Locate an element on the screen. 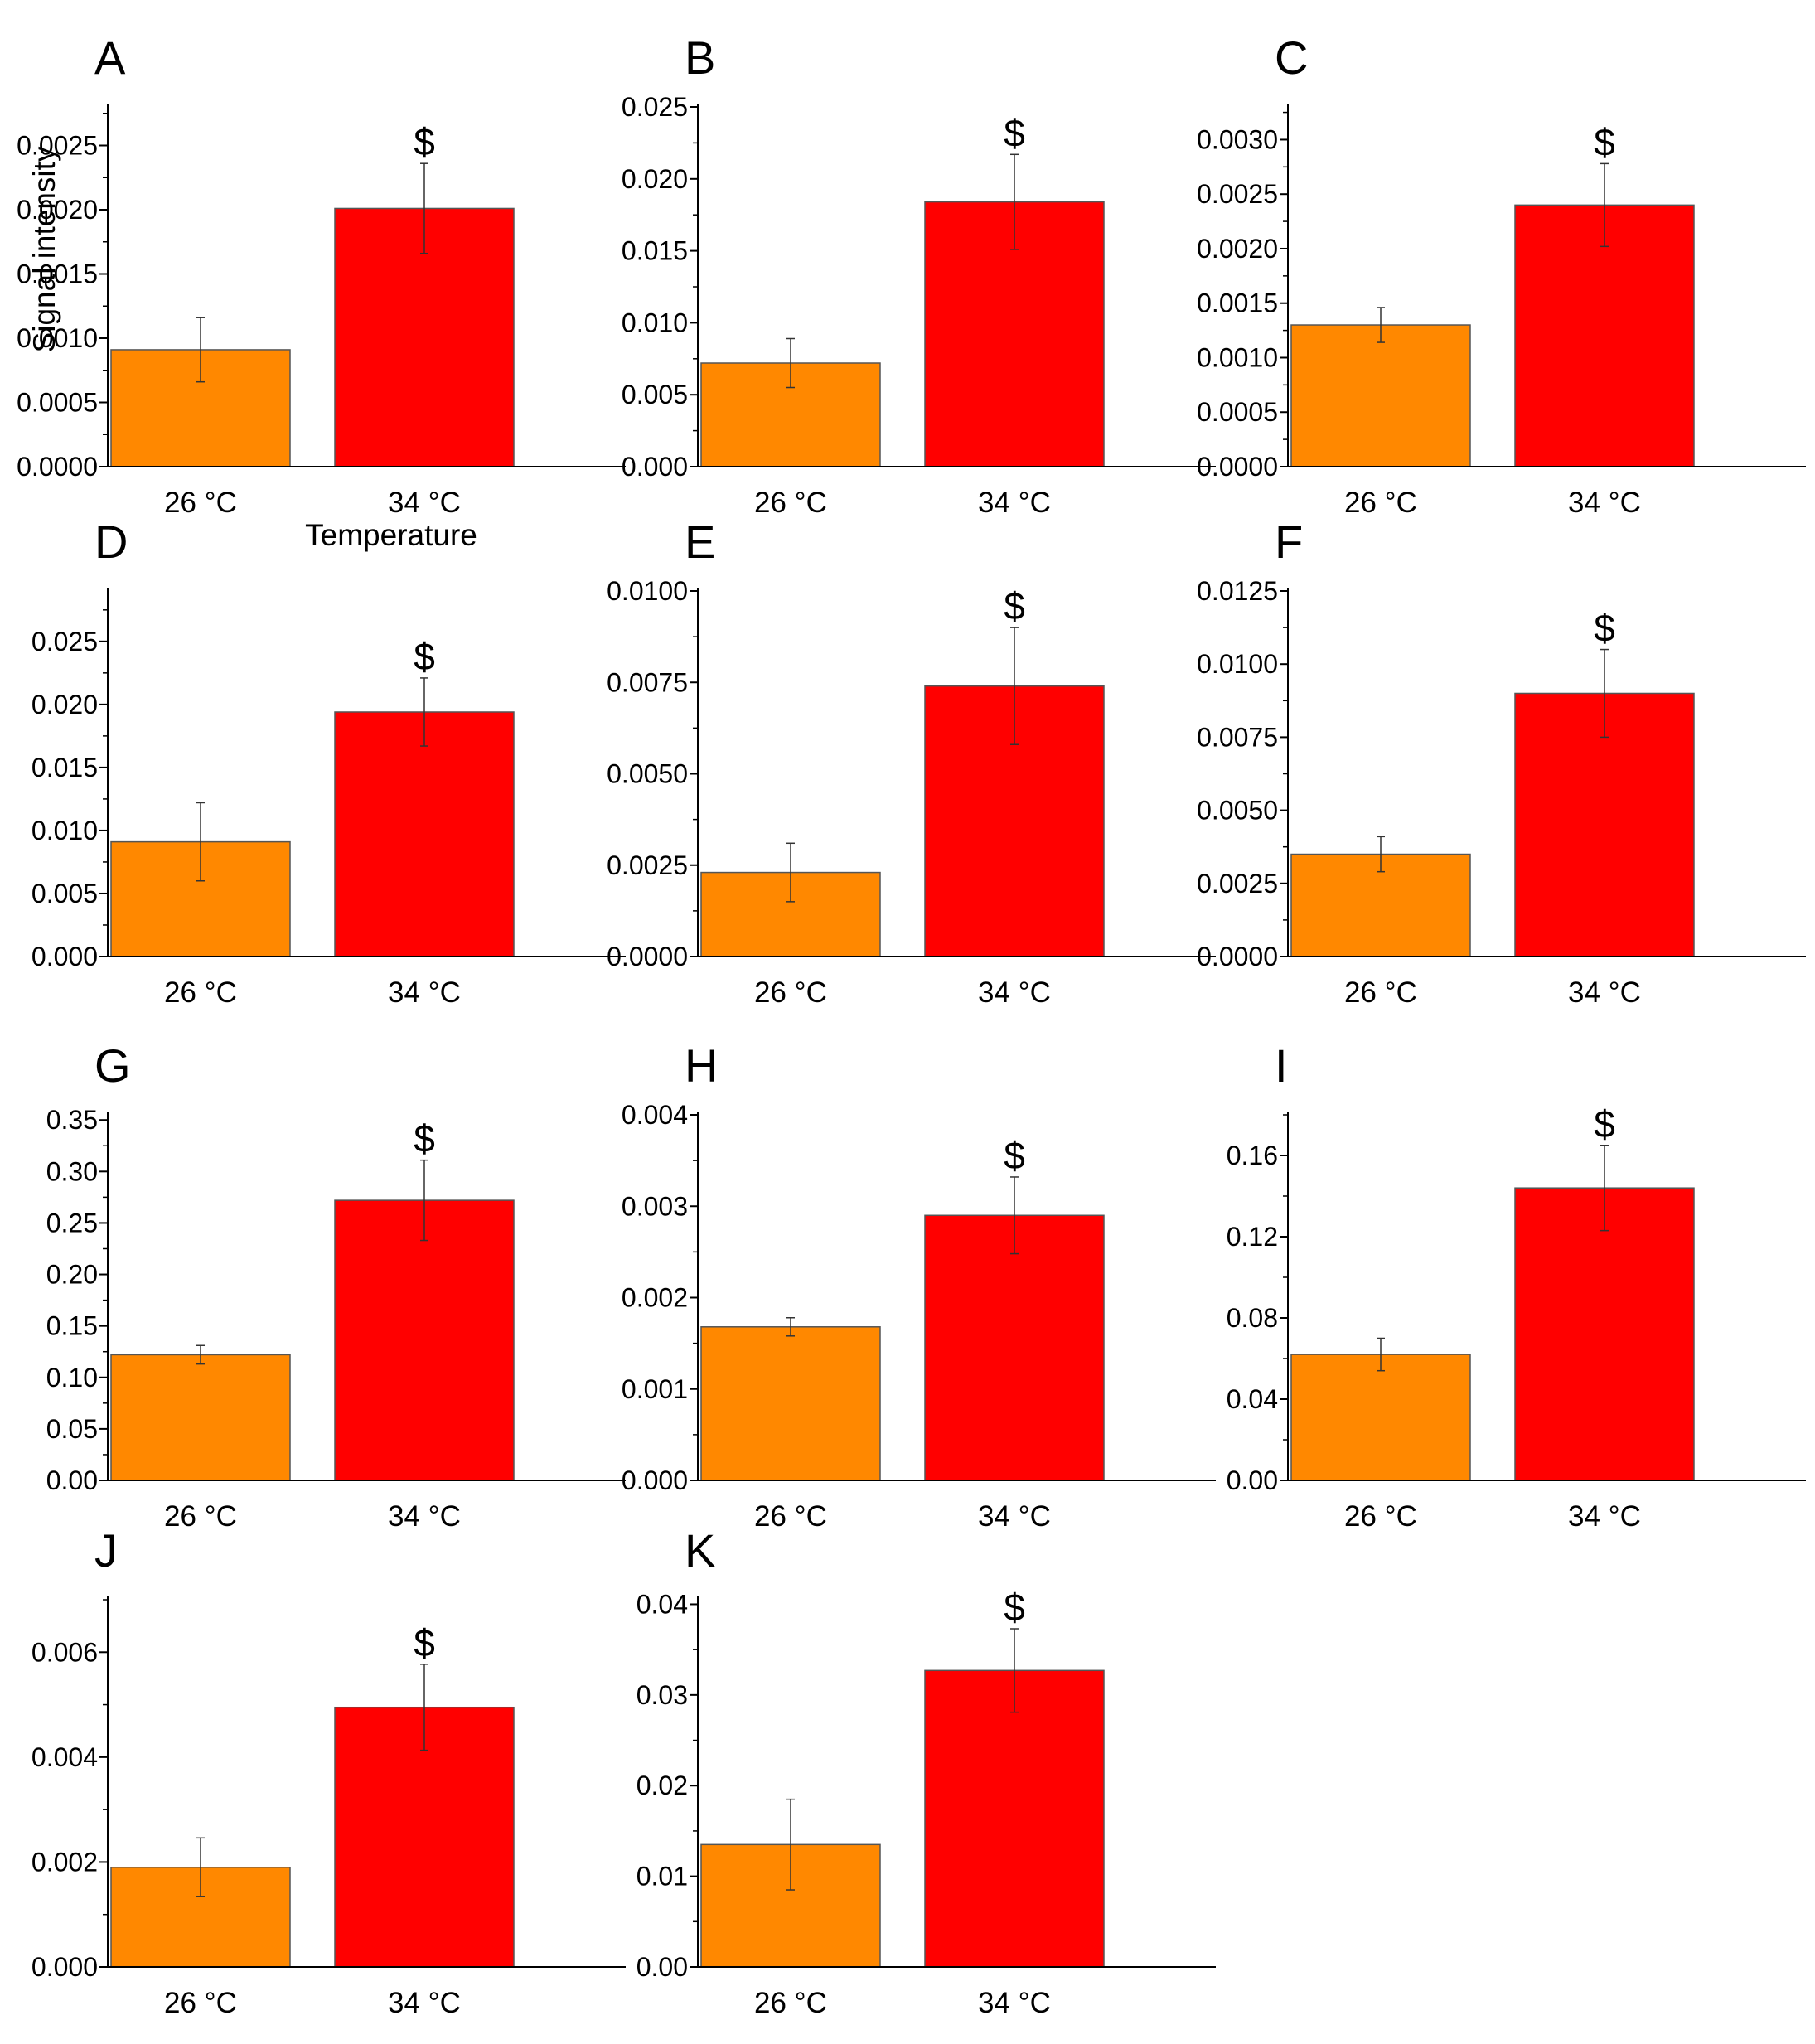 Image resolution: width=1815 pixels, height=2044 pixels. panel-g-letter: G is located at coordinates (112, 1065).